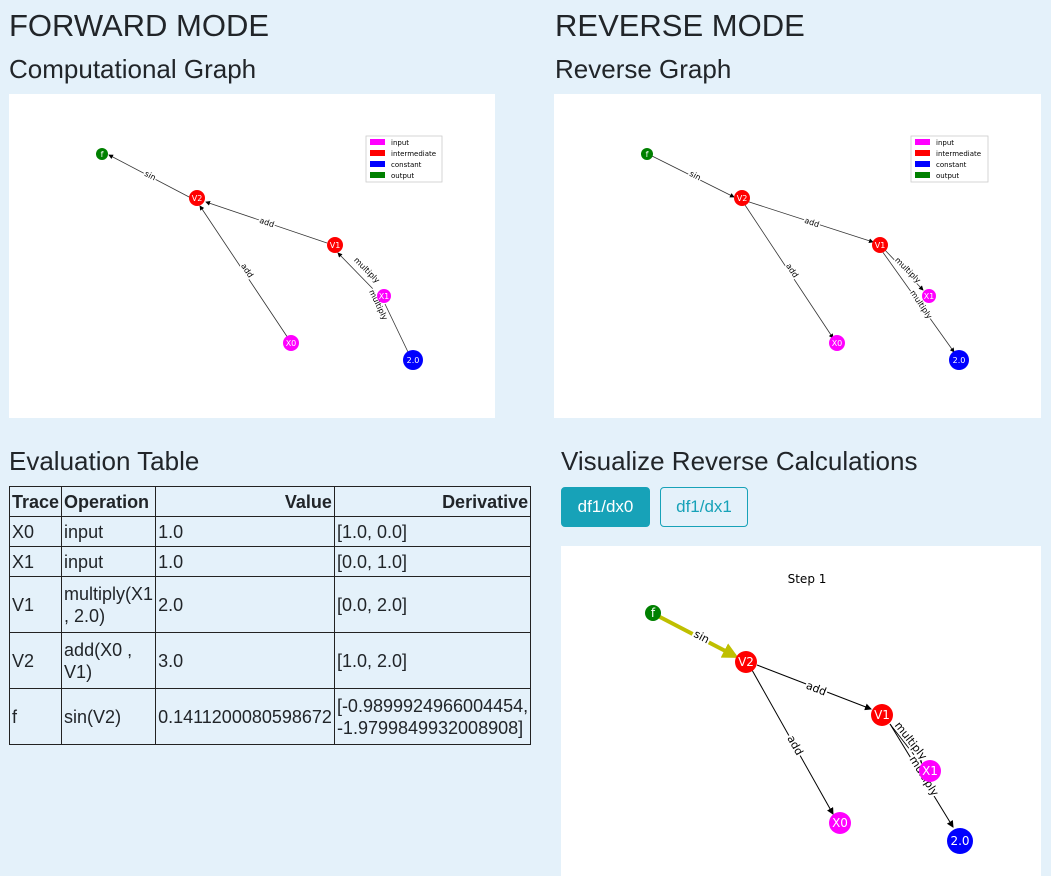 This screenshot has height=876, width=1051. Describe the element at coordinates (35, 561) in the screenshot. I see `cell-trace: X1` at that location.